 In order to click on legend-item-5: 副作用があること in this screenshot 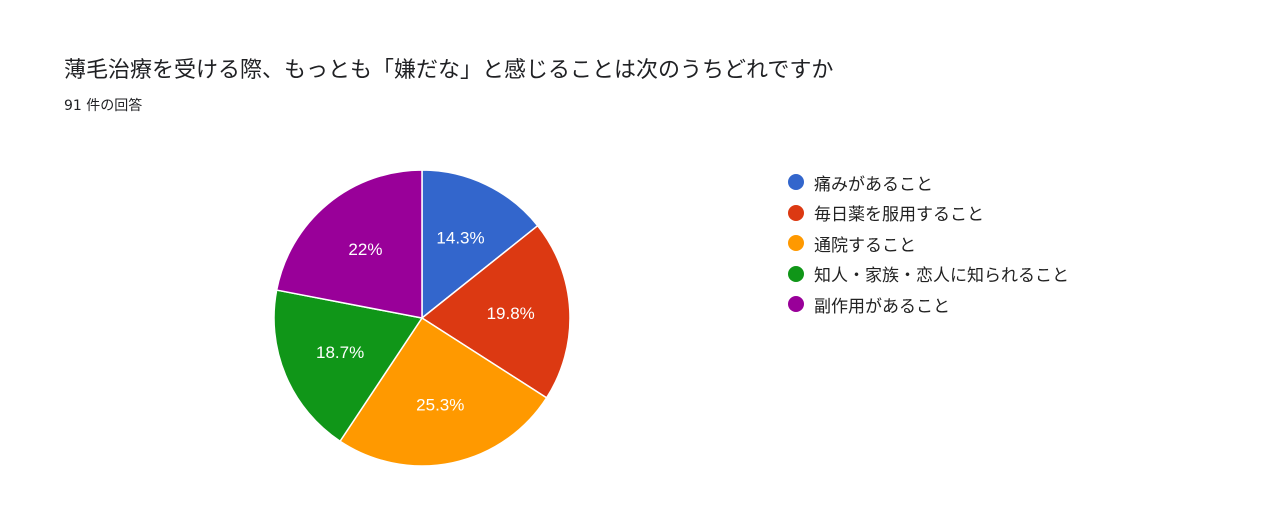, I will do `click(928, 304)`.